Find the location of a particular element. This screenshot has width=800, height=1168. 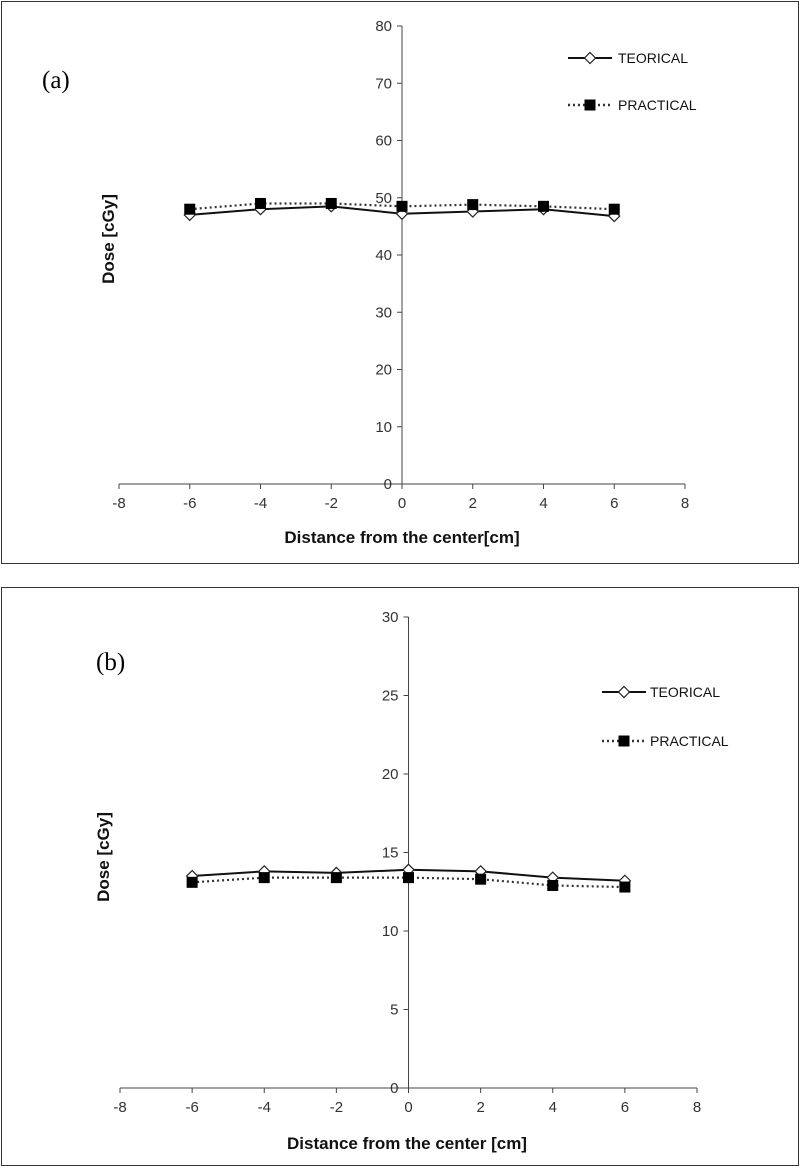

y-tick-label: 40 is located at coordinates (383, 255).